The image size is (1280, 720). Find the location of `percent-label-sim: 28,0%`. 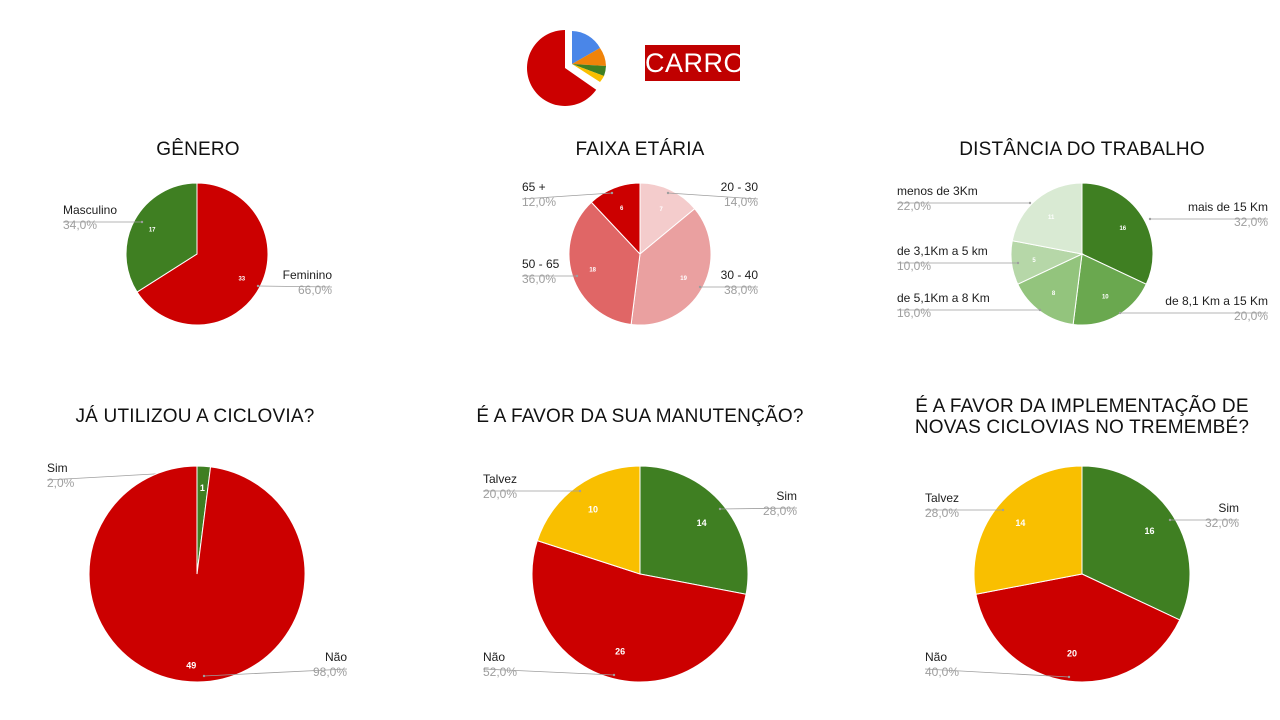

percent-label-sim: 28,0% is located at coordinates (780, 511).